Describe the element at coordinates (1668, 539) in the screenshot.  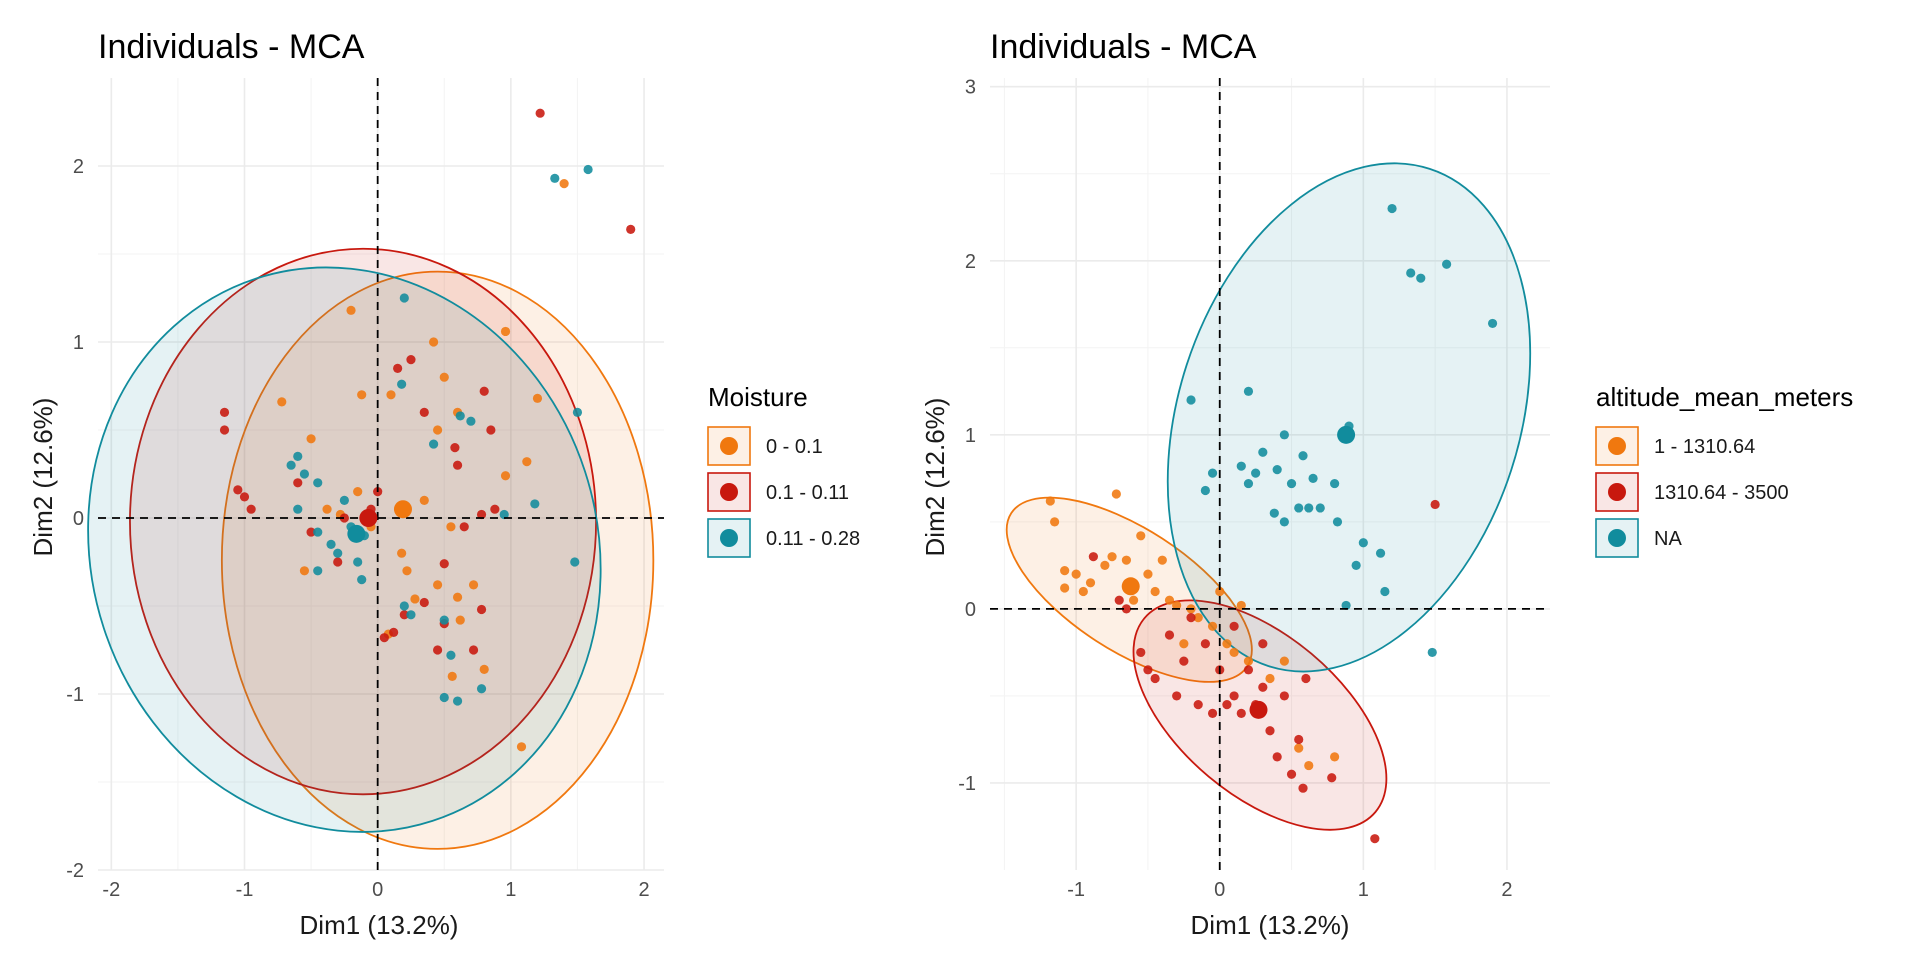
I see `legend-label: NA` at that location.